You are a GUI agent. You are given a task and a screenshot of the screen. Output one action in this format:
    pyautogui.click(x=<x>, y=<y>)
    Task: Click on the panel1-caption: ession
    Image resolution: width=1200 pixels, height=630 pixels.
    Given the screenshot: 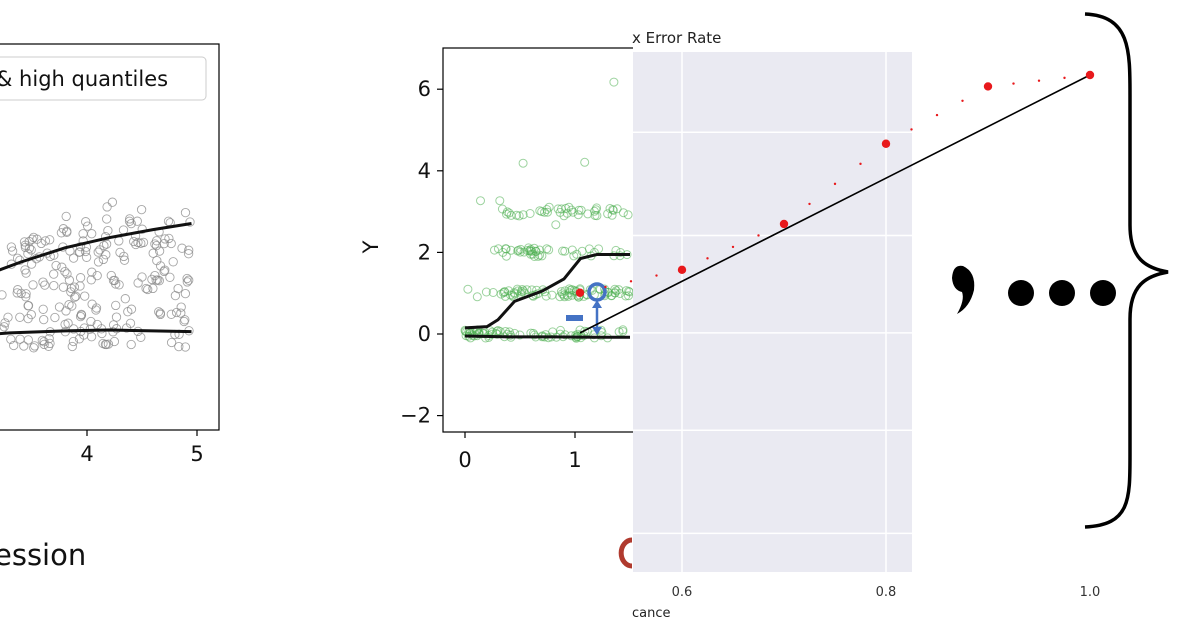 What is the action you would take?
    pyautogui.click(x=43, y=555)
    